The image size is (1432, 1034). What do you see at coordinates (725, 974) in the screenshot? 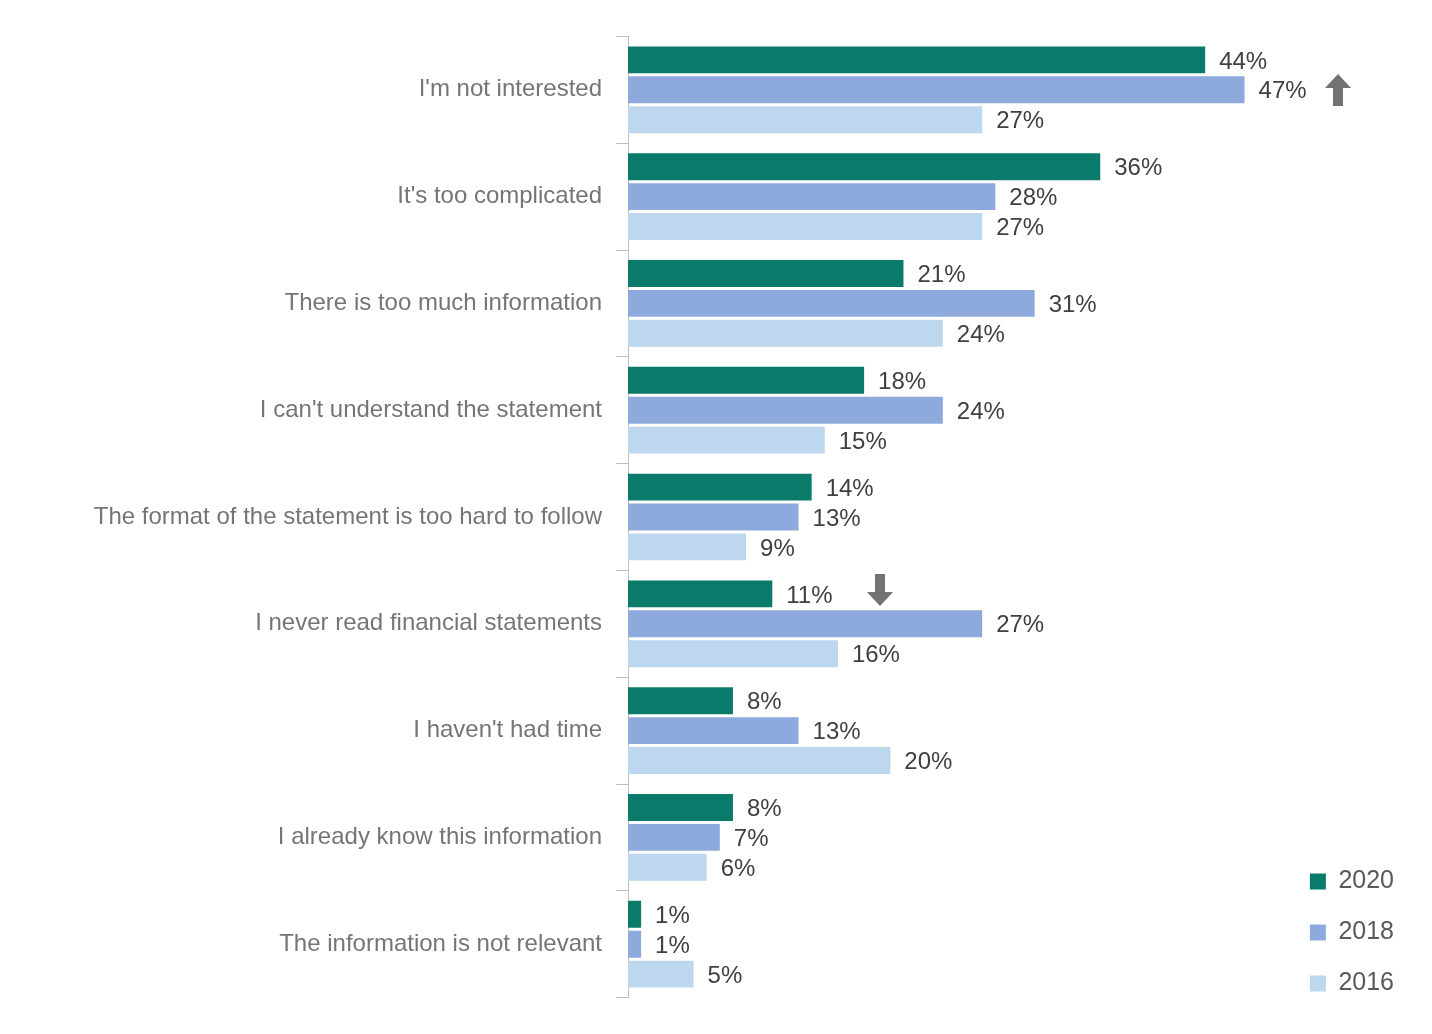
I see `data-label: 5%` at bounding box center [725, 974].